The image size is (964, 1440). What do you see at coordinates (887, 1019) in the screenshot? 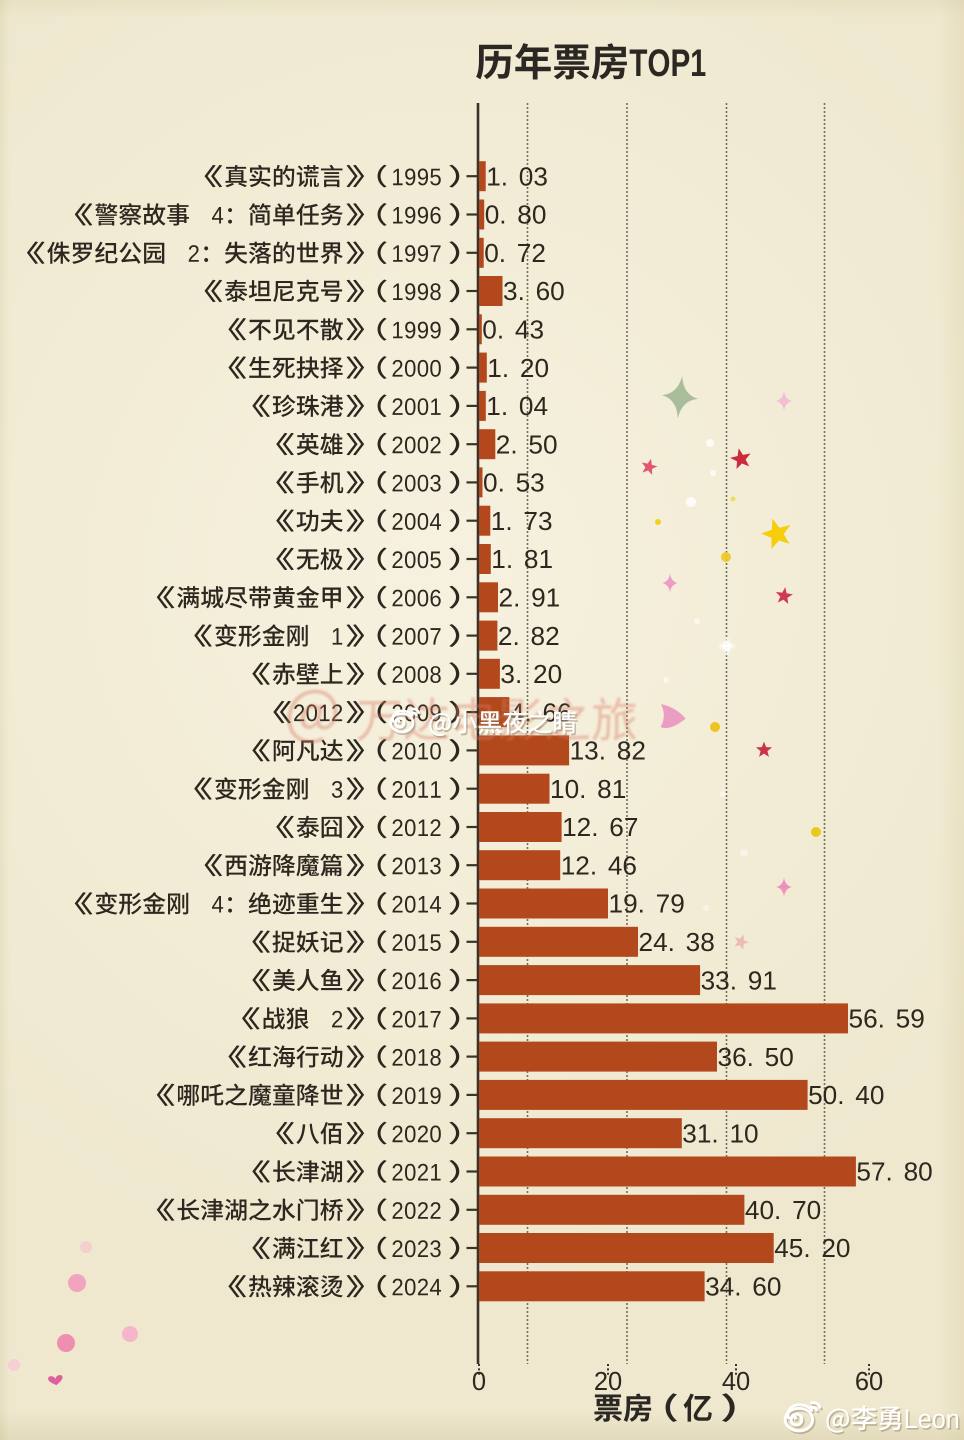
I see `svg-text: 56. 59` at bounding box center [887, 1019].